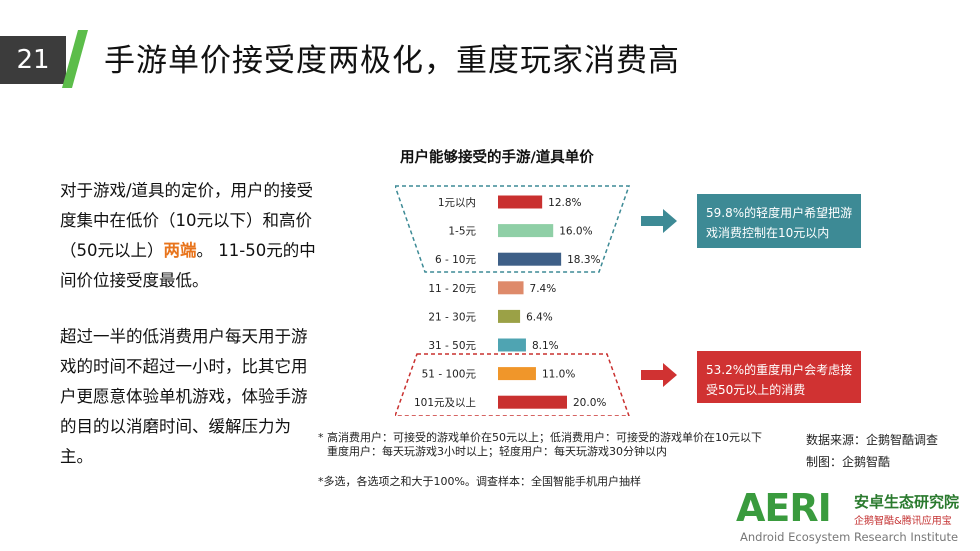  Describe the element at coordinates (872, 451) in the screenshot. I see `data-source: 数据来源：企鹅智酷调查 制图：企鹅智酷` at that location.